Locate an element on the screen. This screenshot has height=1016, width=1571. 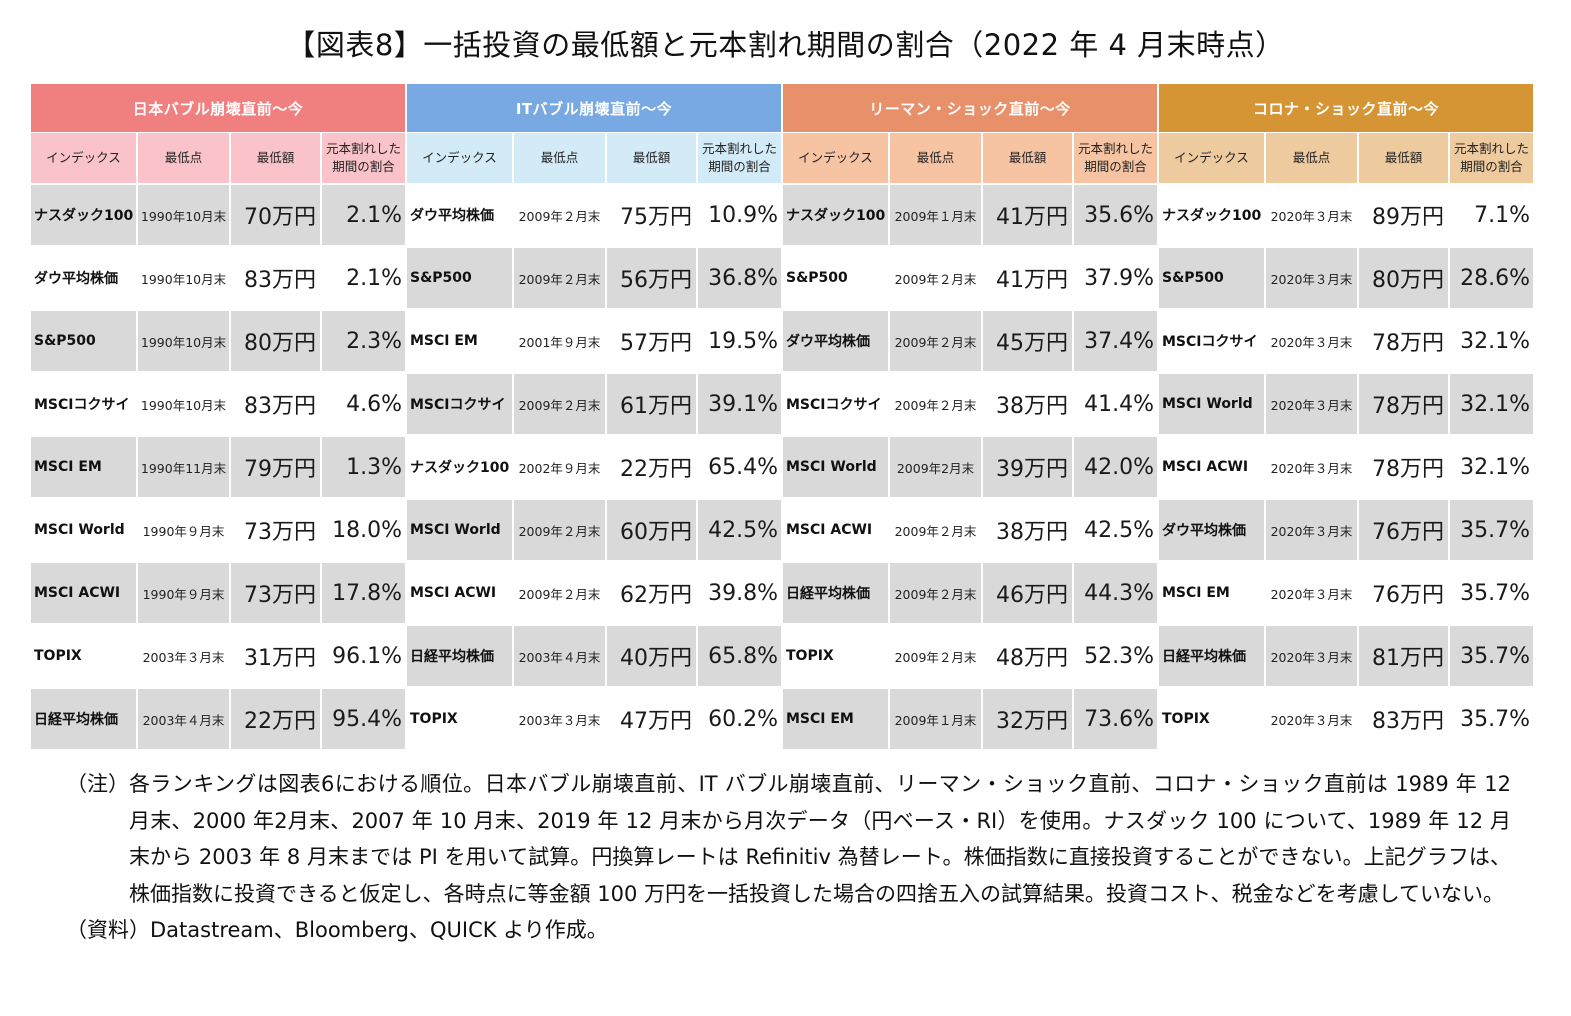
cell-loss-ratio: 35.7% is located at coordinates (1491, 720).